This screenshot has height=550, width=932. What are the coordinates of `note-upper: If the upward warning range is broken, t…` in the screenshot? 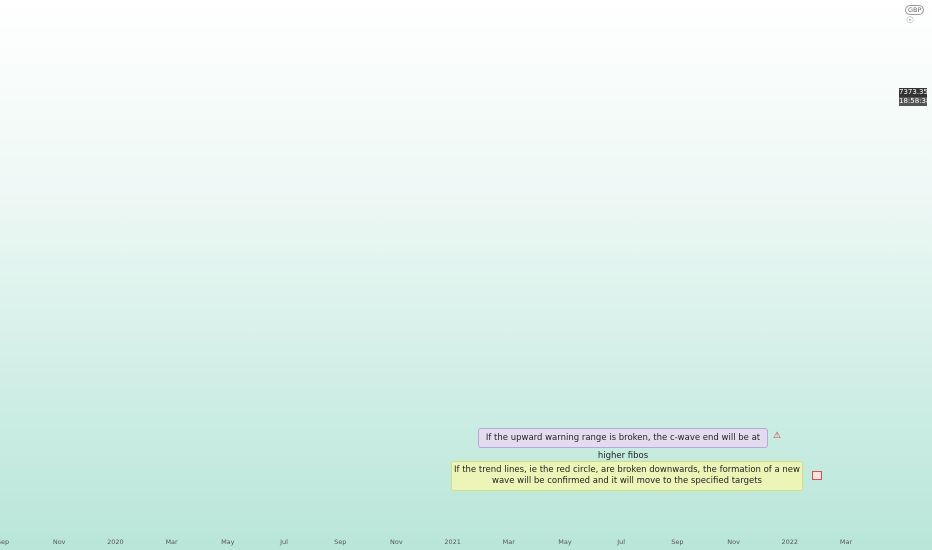 It's located at (623, 444).